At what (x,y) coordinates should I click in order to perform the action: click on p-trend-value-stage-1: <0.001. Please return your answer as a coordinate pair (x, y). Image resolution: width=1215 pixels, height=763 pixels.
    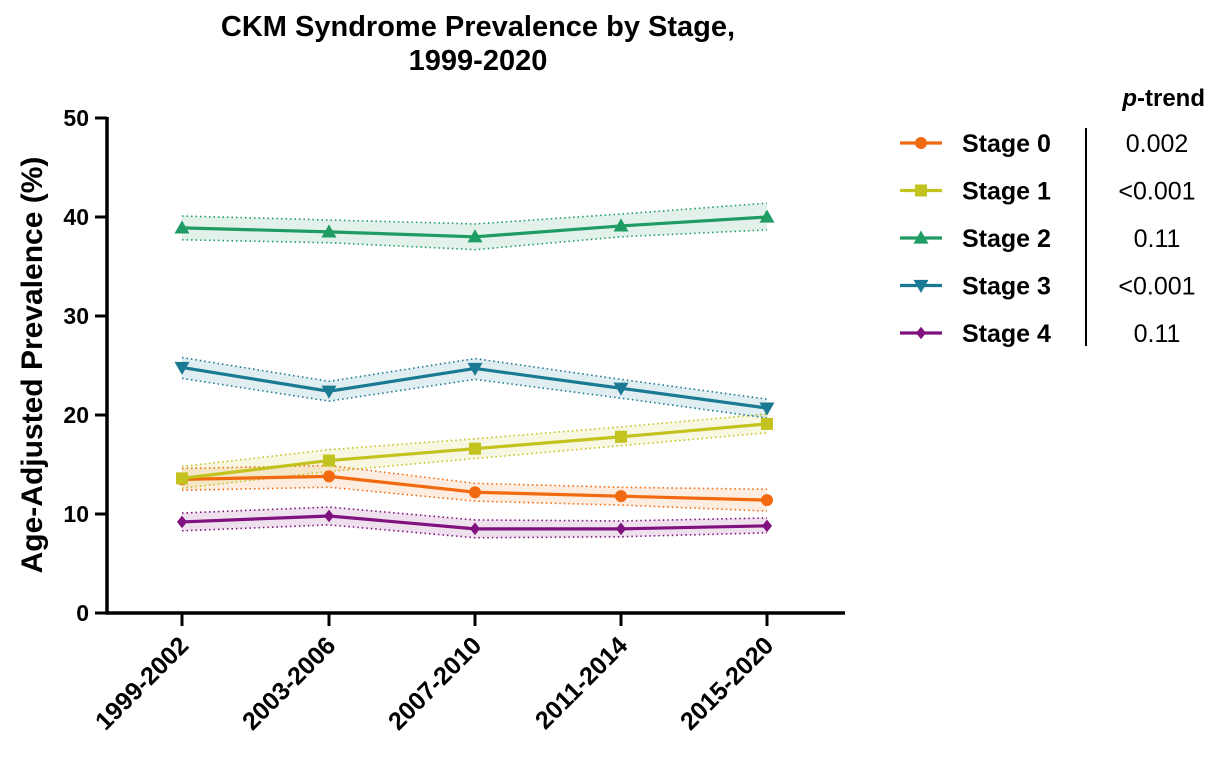
    Looking at the image, I should click on (1156, 192).